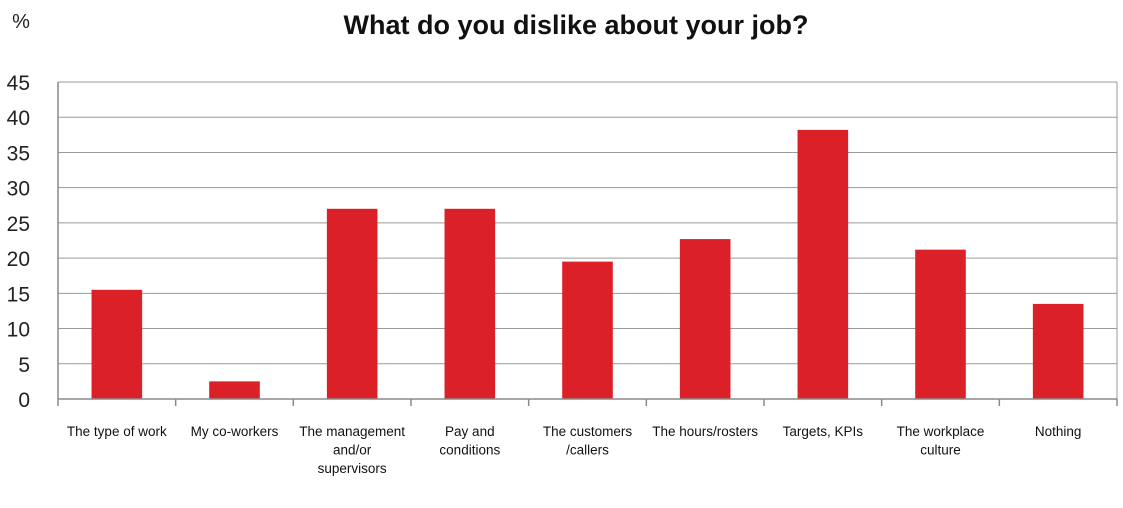  Describe the element at coordinates (24, 400) in the screenshot. I see `y-tick-label: 0` at that location.